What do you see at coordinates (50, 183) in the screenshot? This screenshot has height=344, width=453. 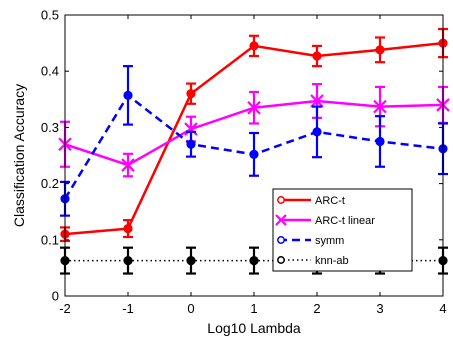 I see `y-tick-label: 0.2` at bounding box center [50, 183].